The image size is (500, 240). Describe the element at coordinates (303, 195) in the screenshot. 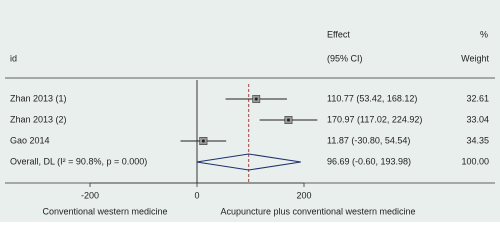

I see `x-tick-label: 200` at that location.